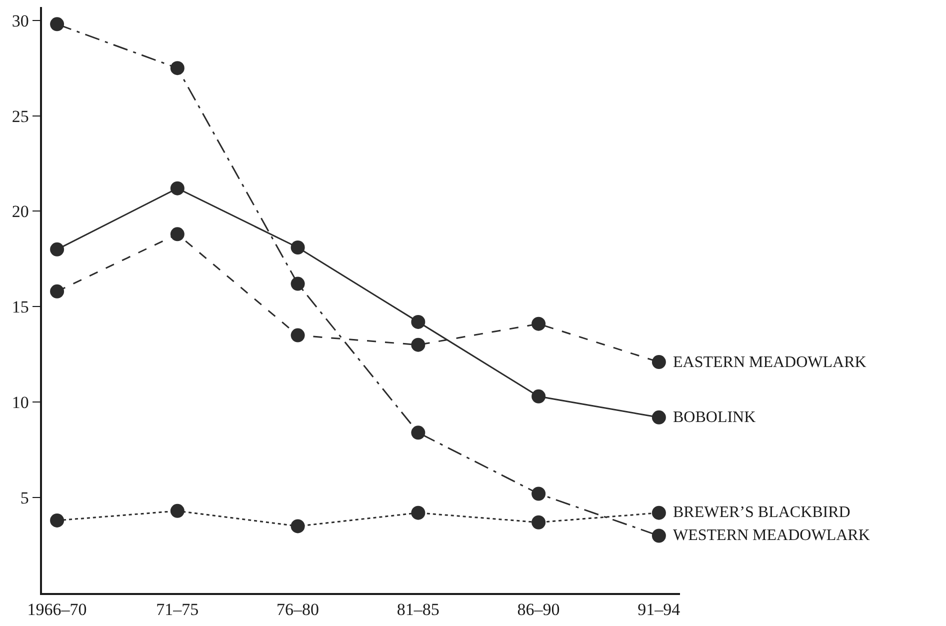 The width and height of the screenshot is (946, 626). I want to click on x-tick-label: 91–94, so click(659, 610).